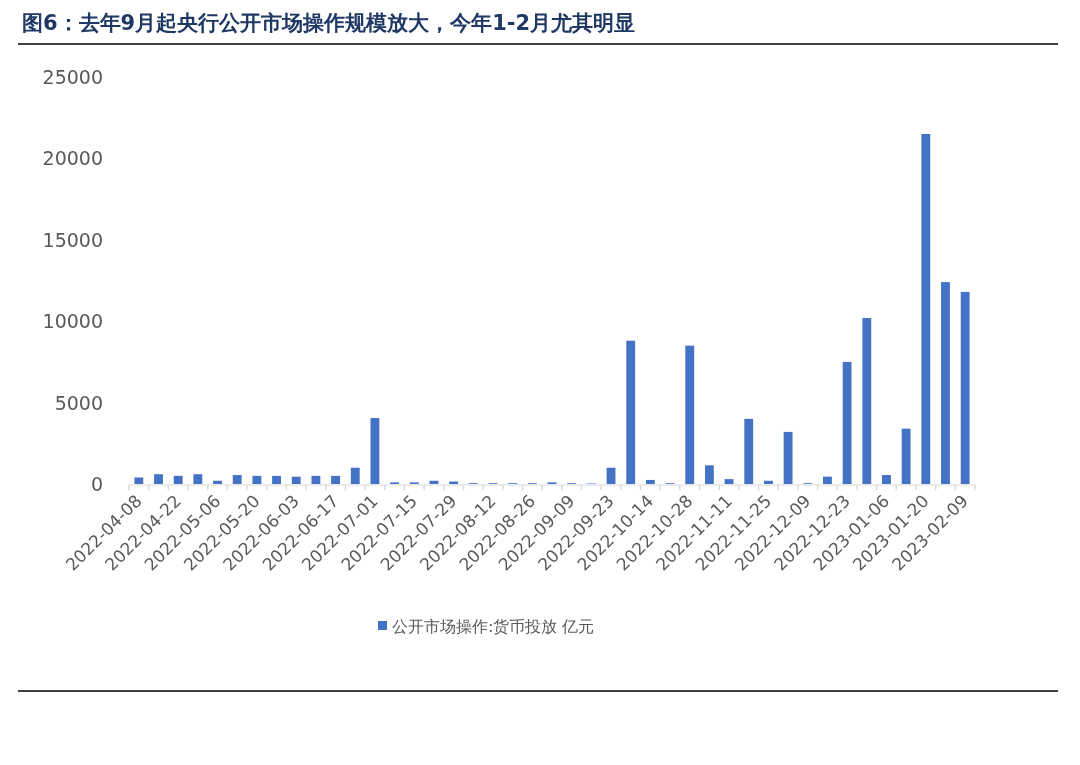 The image size is (1080, 765). I want to click on y-tick-label: 0, so click(96, 484).